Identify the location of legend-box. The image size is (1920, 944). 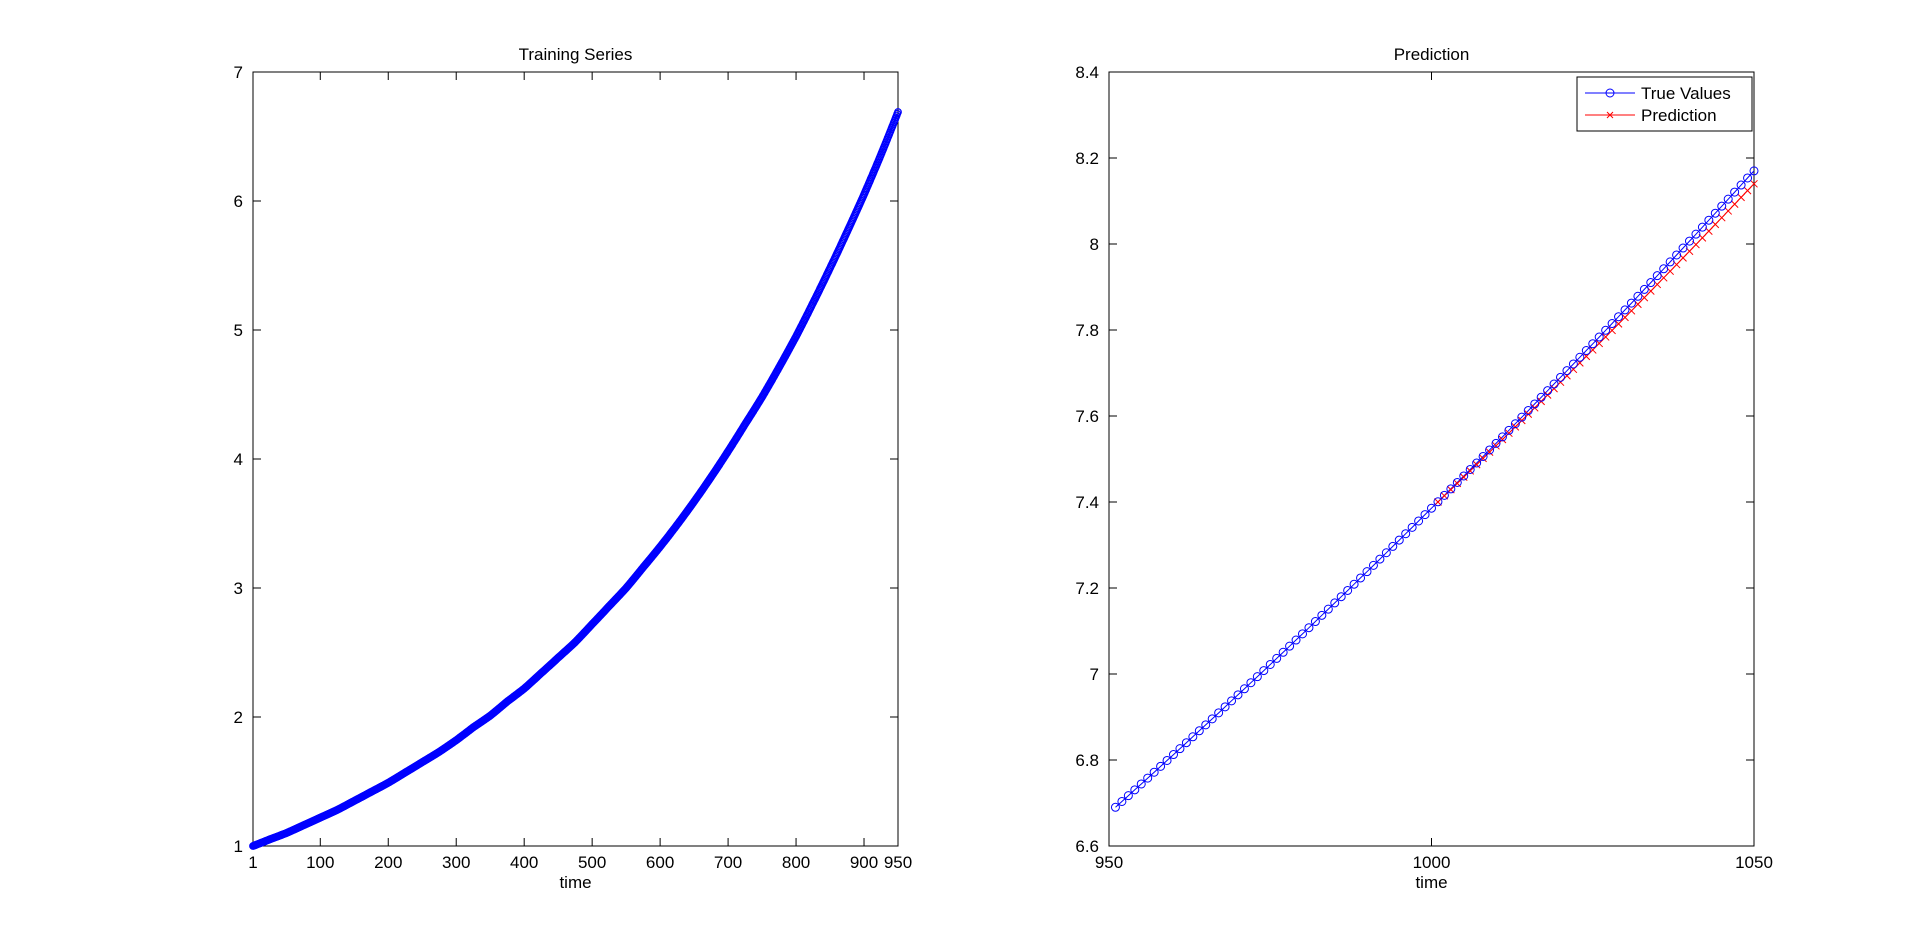
(1664, 104).